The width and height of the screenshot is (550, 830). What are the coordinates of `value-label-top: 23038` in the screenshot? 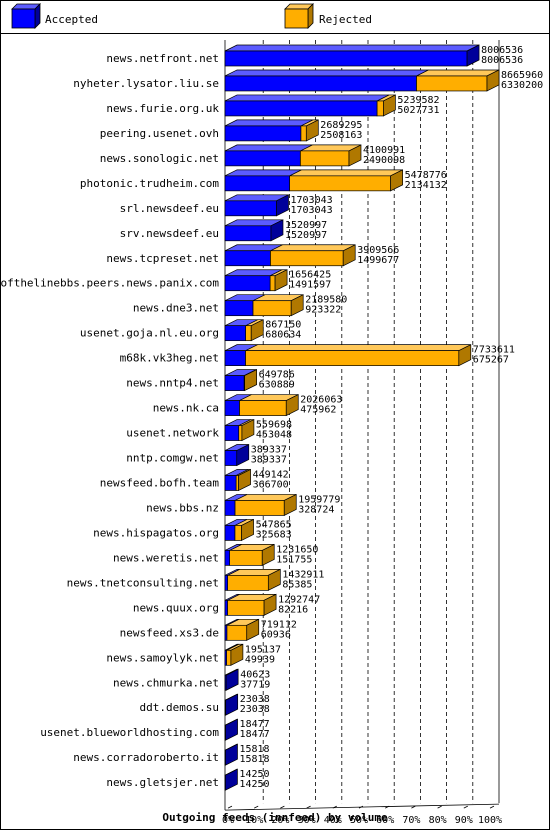 It's located at (255, 699).